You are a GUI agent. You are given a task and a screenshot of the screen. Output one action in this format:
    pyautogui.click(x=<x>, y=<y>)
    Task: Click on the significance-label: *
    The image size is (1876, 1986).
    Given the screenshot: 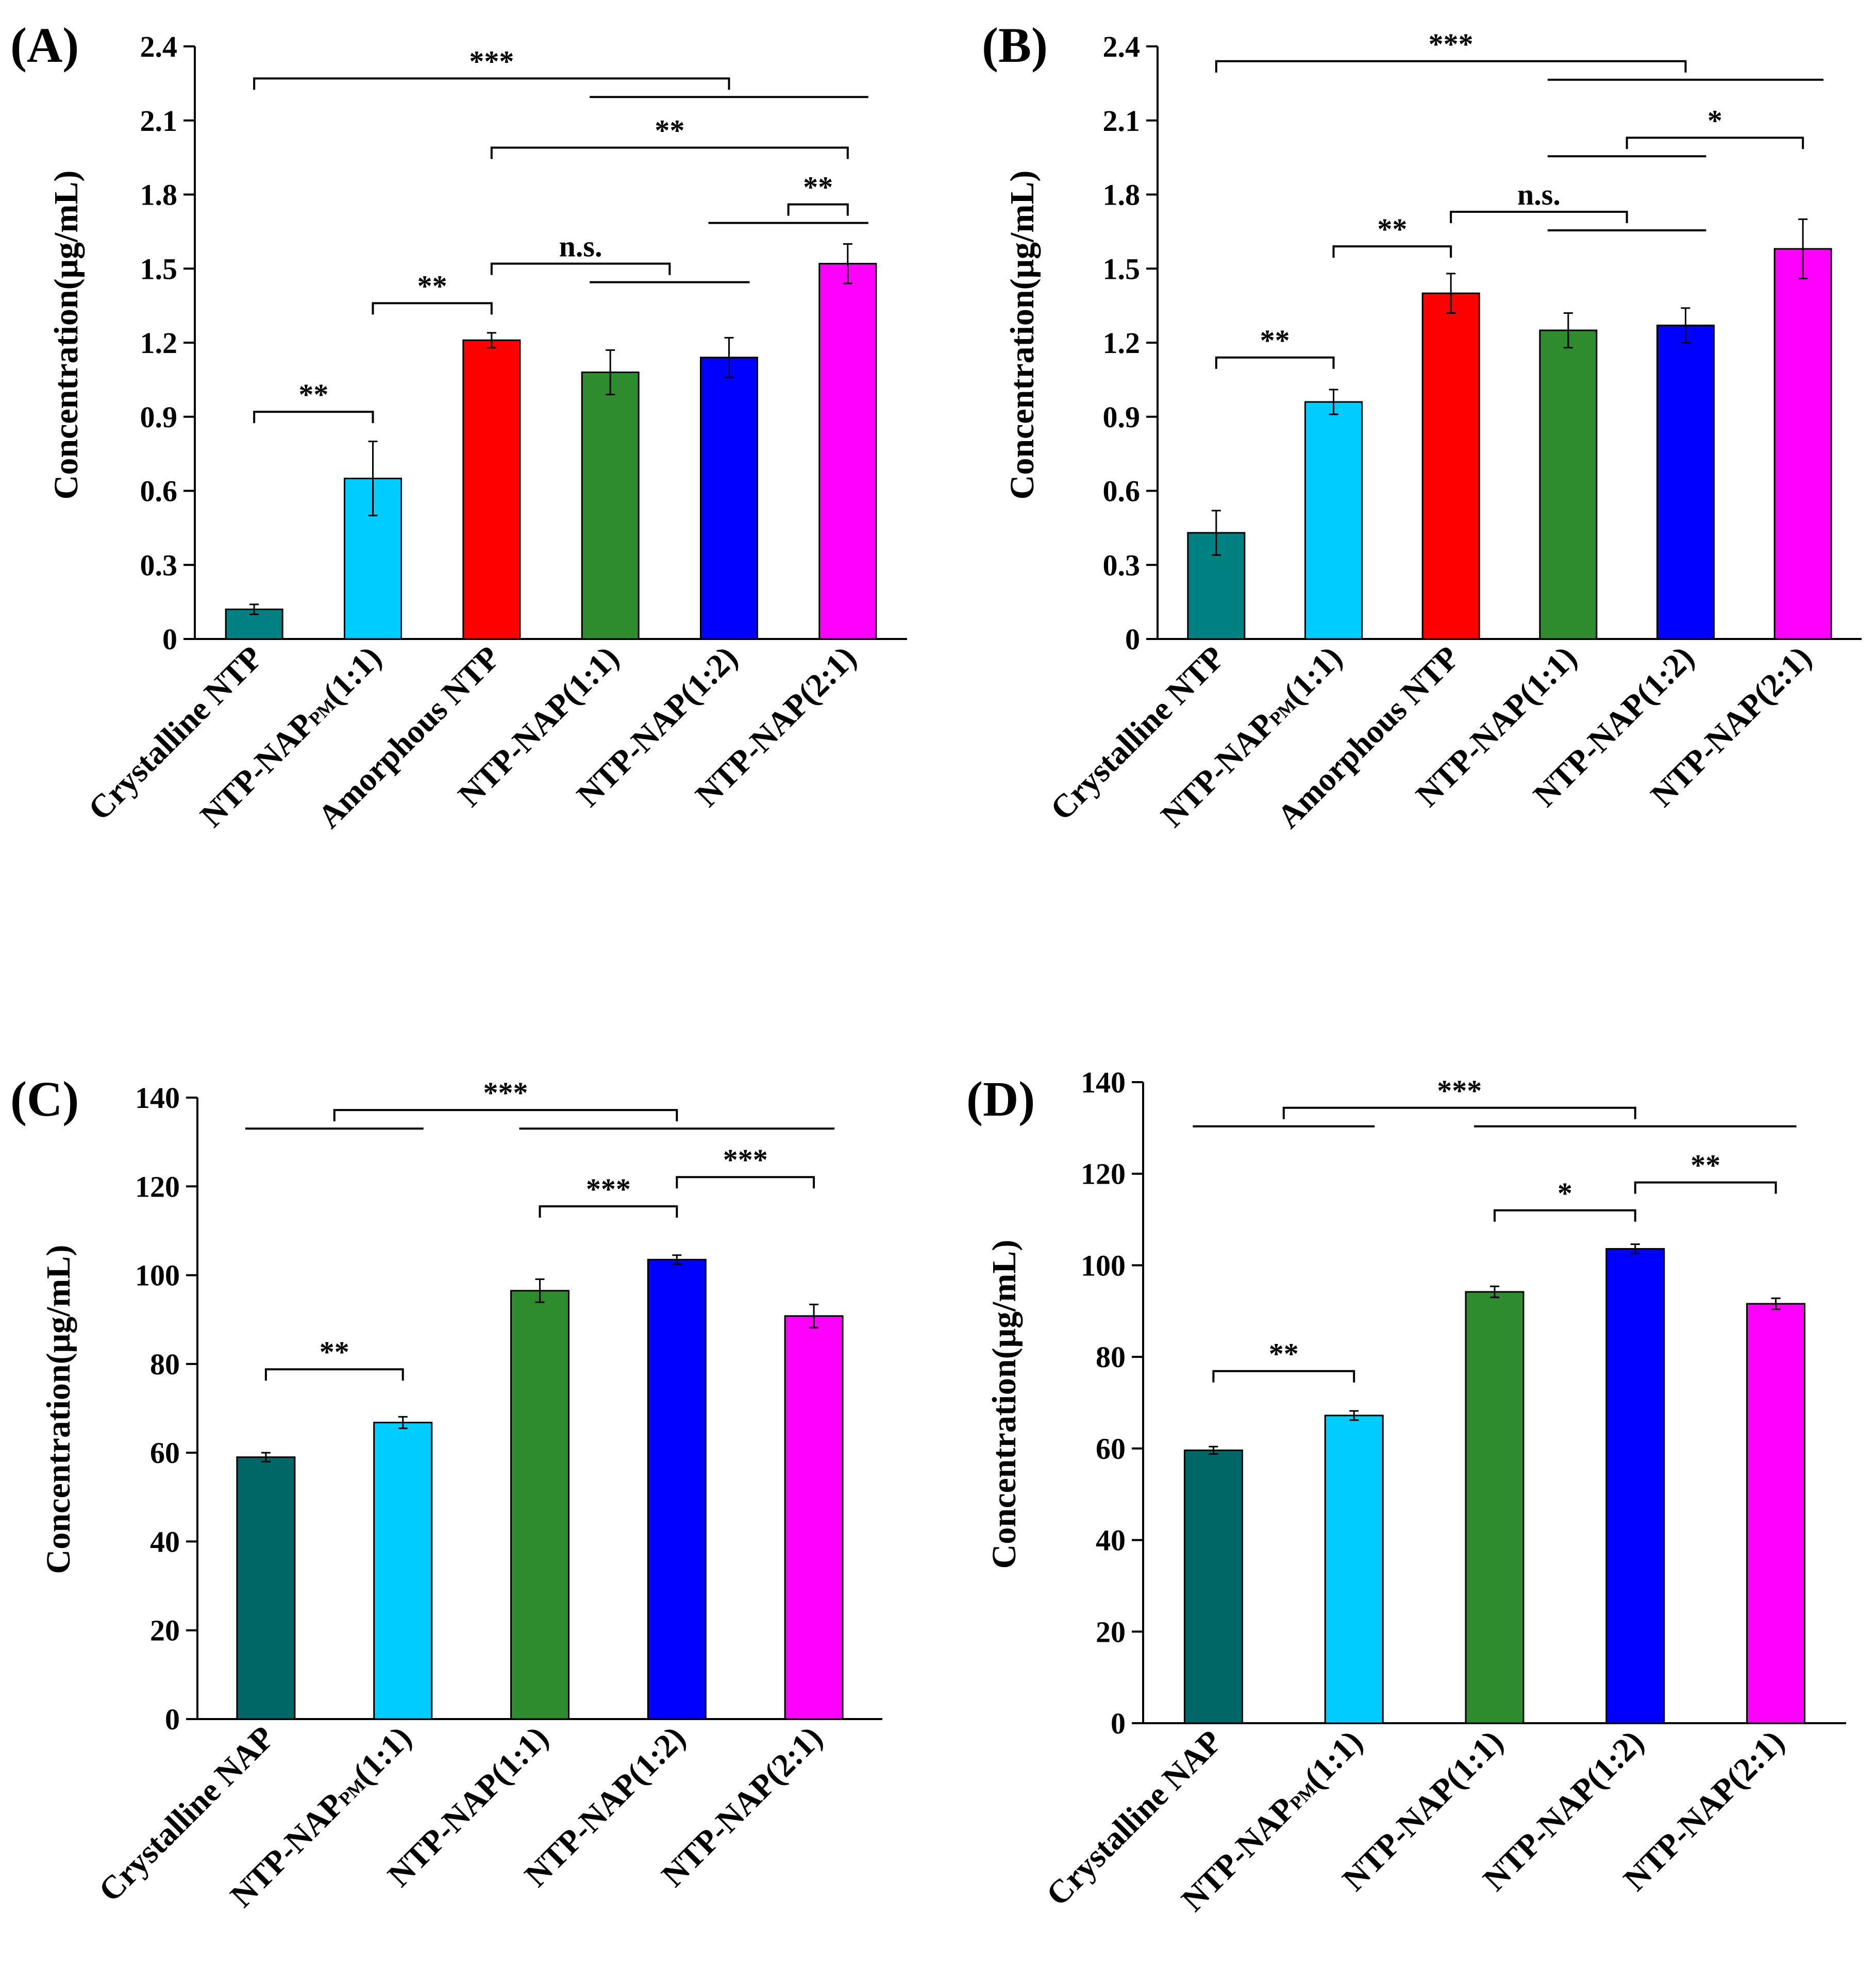 What is the action you would take?
    pyautogui.click(x=1564, y=1193)
    